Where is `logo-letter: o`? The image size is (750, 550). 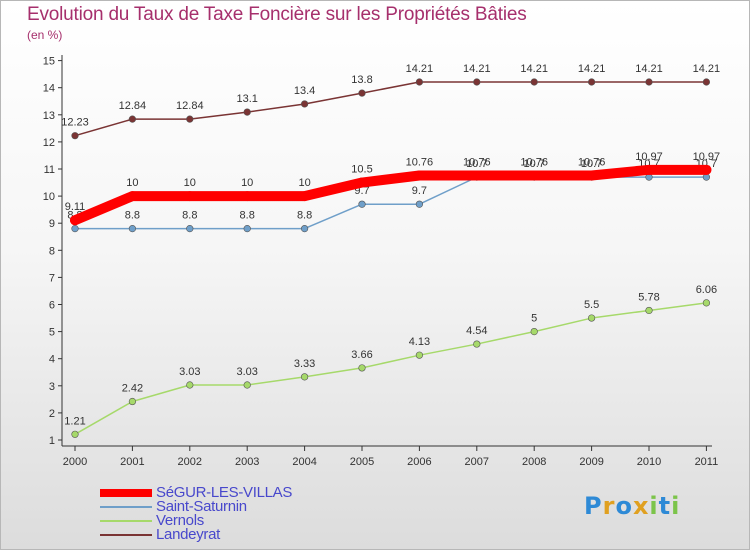
logo-letter: o is located at coordinates (624, 506).